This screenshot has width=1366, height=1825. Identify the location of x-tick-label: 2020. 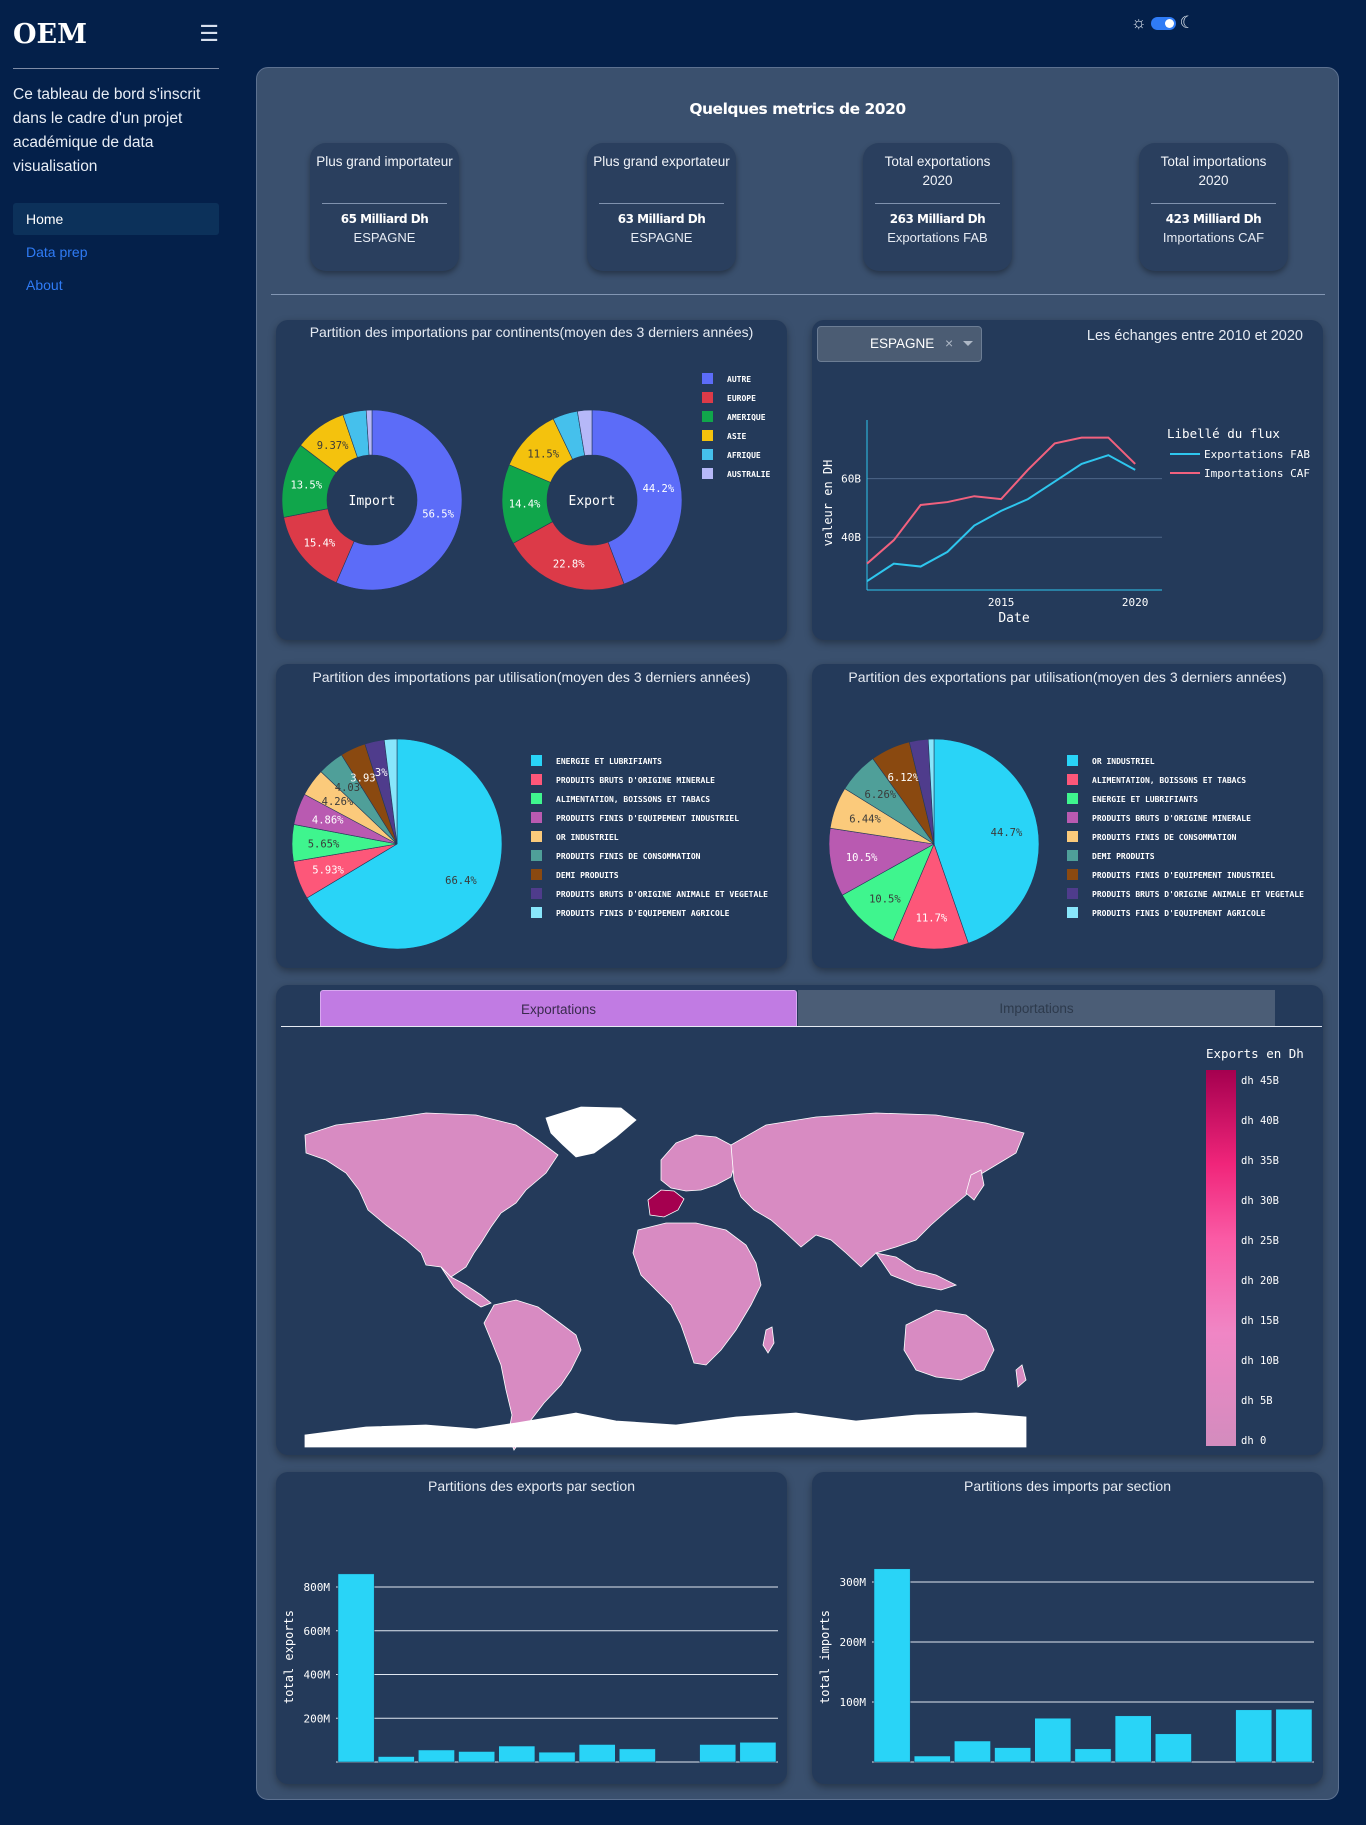
(1135, 602).